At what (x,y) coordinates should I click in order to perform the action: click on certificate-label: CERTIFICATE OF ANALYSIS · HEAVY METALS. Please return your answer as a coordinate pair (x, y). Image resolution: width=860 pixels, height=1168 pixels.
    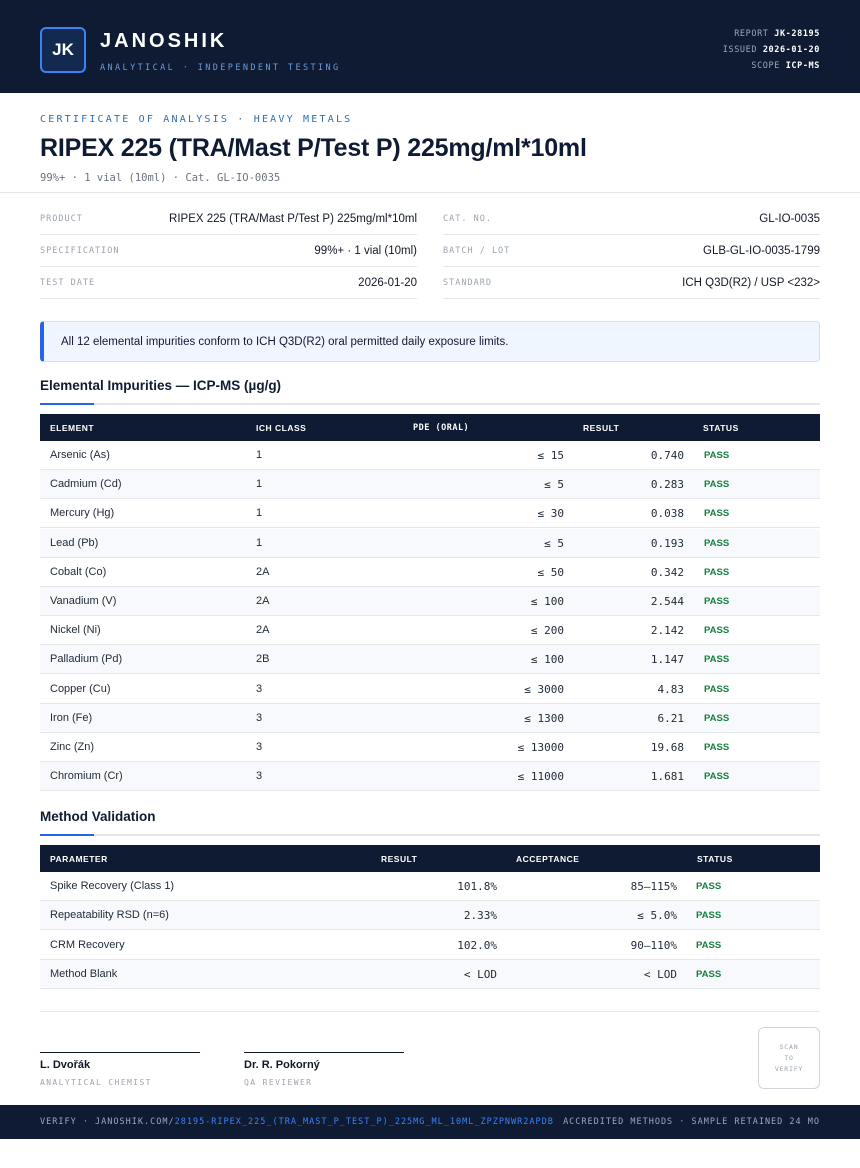
    Looking at the image, I should click on (196, 119).